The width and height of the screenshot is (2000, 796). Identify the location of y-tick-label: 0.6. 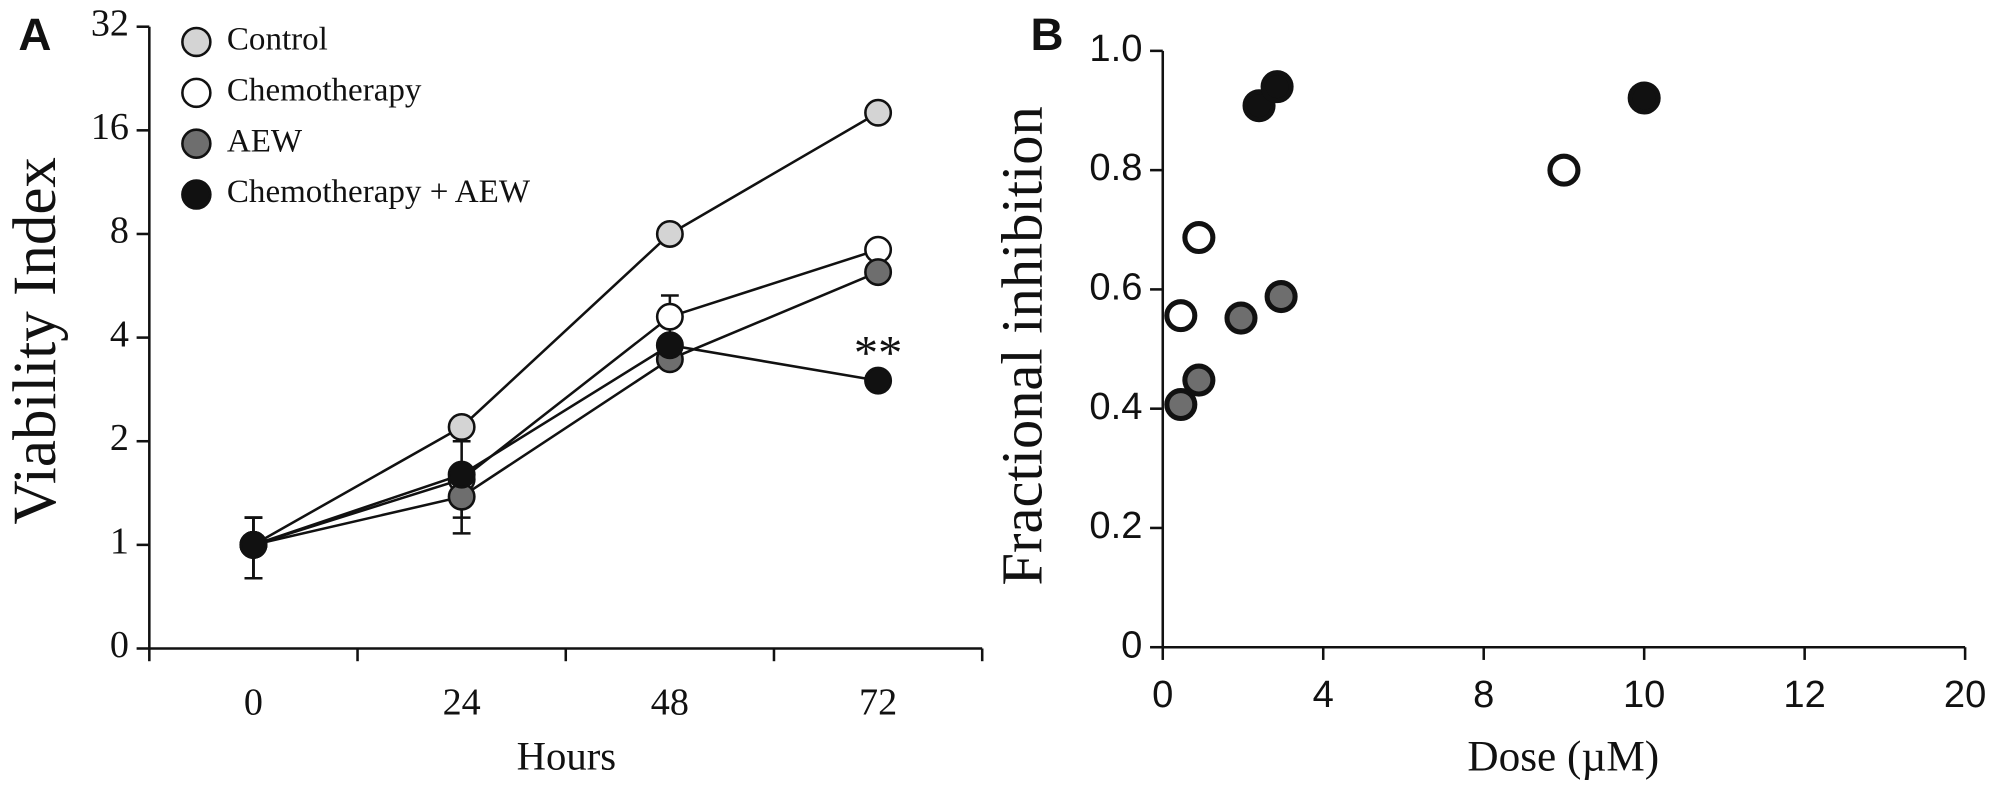
(1115, 286).